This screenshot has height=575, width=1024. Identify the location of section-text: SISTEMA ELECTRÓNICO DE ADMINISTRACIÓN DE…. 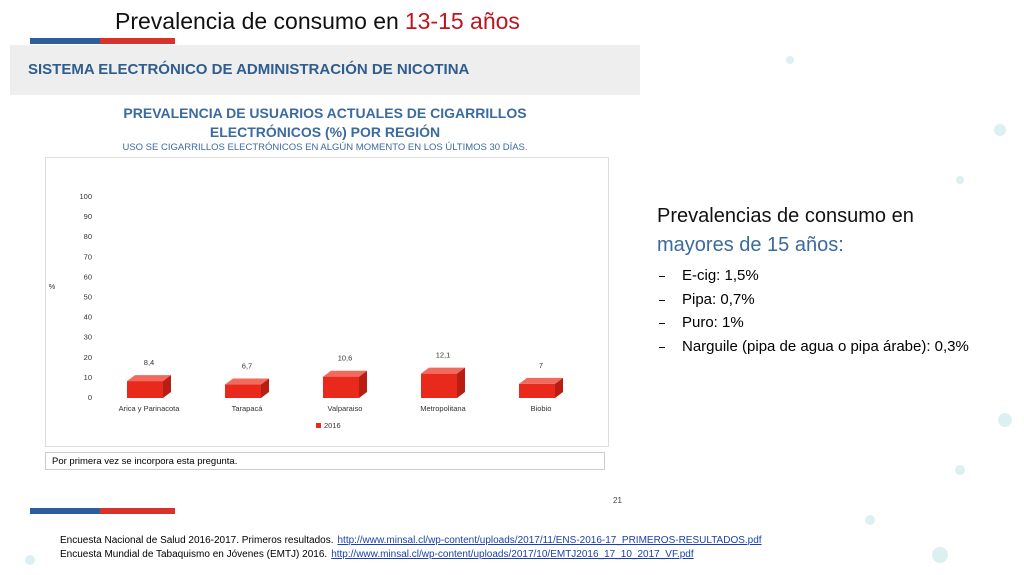
(249, 69).